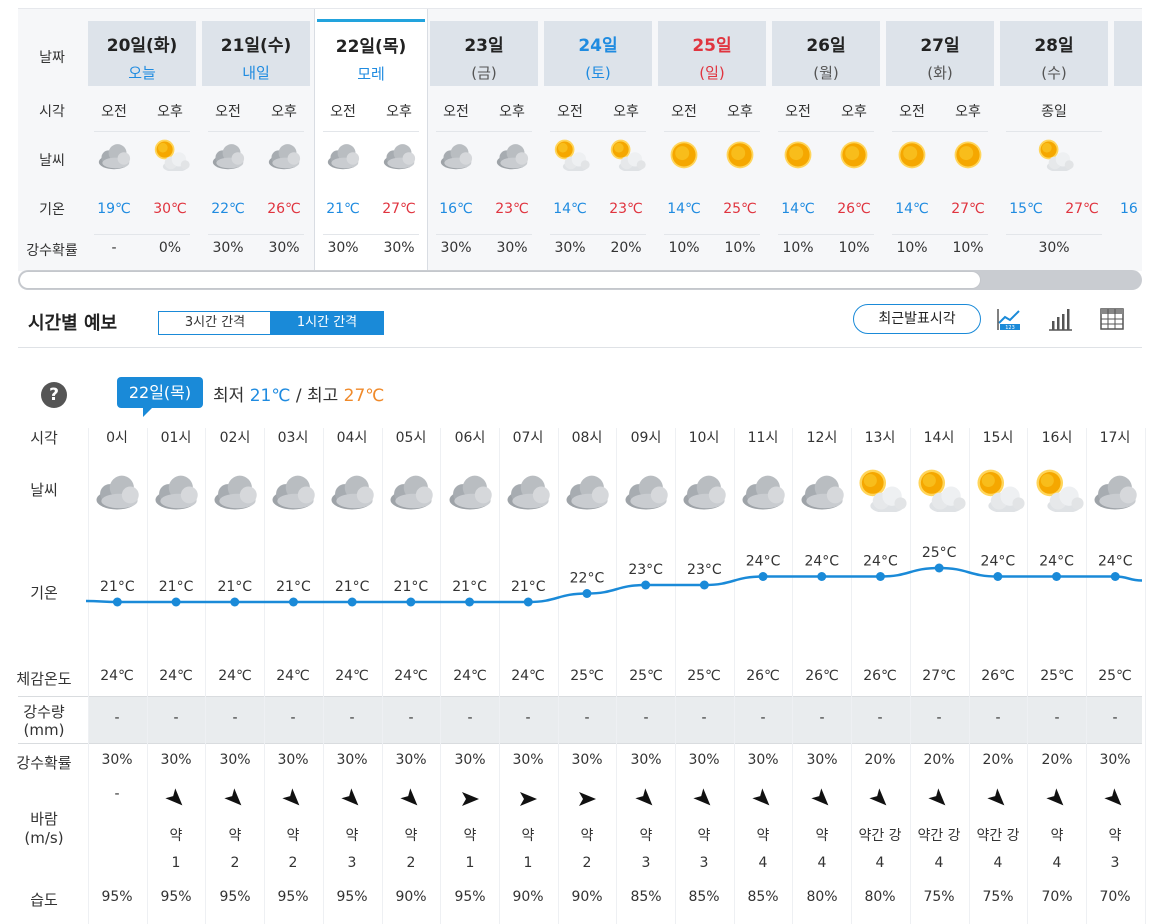 This screenshot has width=1156, height=924. I want to click on day-header: 28일 (수), so click(1054, 53).